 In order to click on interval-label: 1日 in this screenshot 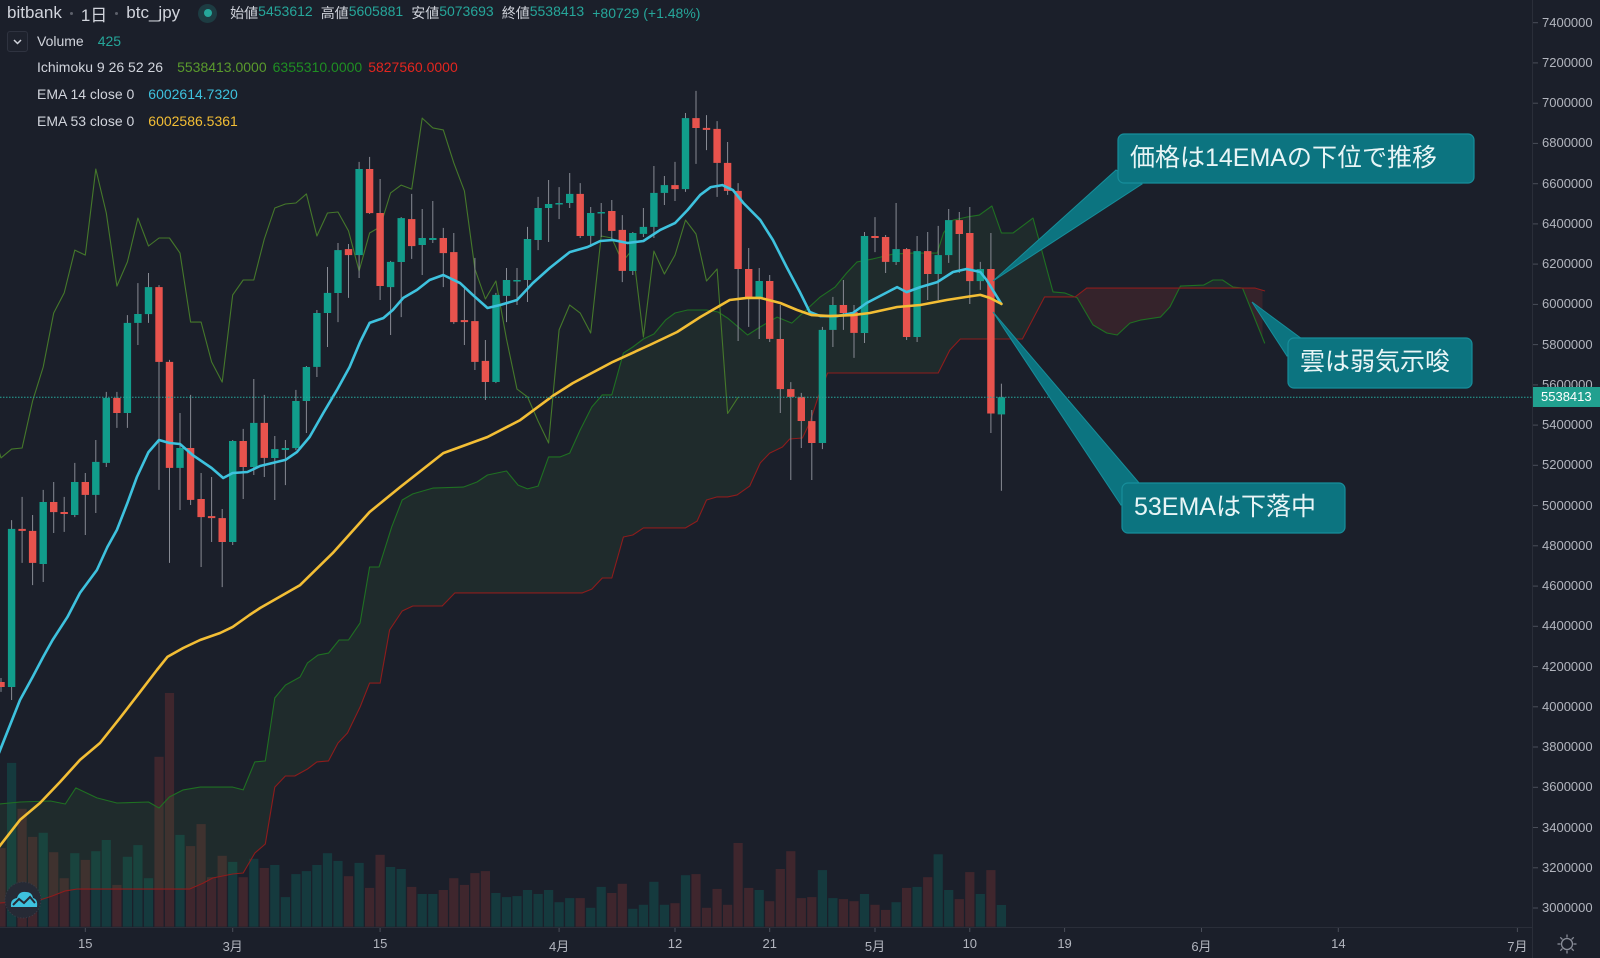, I will do `click(94, 15)`.